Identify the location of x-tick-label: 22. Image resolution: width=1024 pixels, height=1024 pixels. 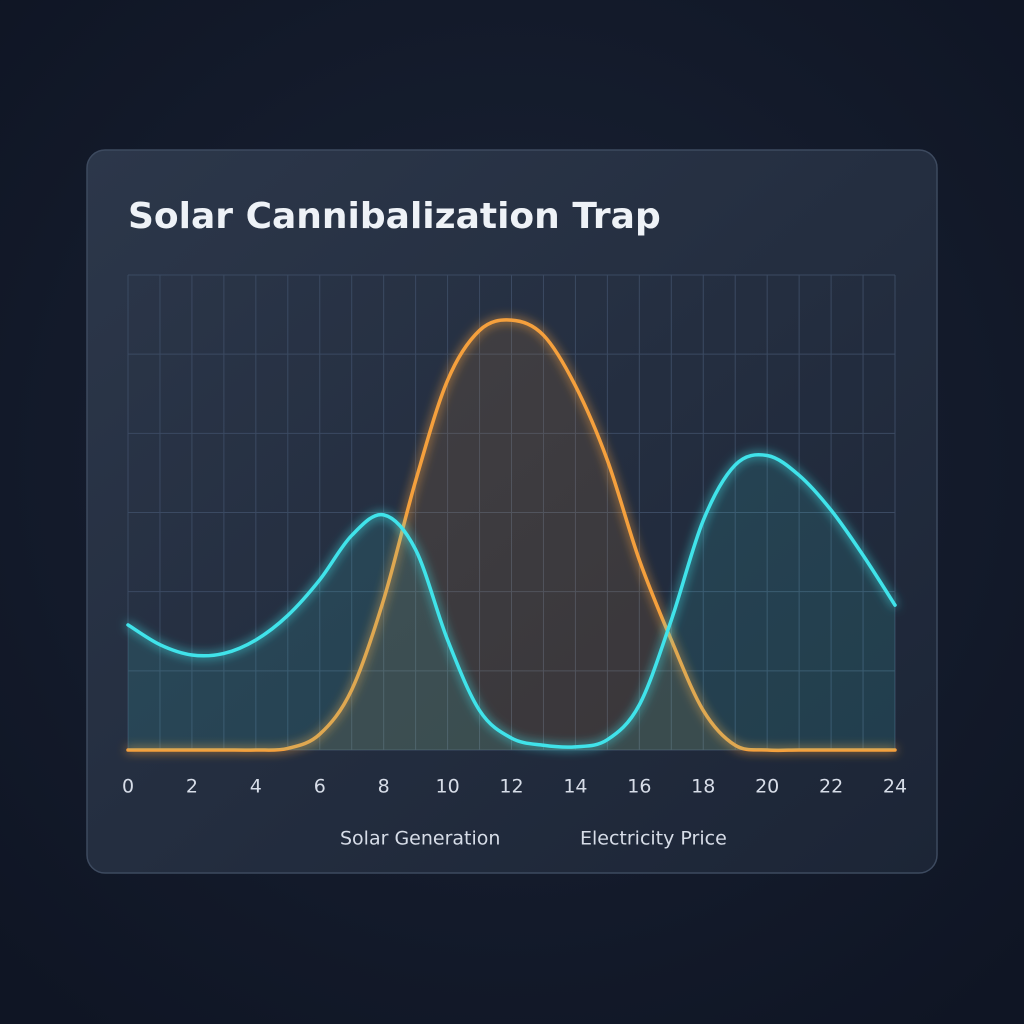
(831, 787).